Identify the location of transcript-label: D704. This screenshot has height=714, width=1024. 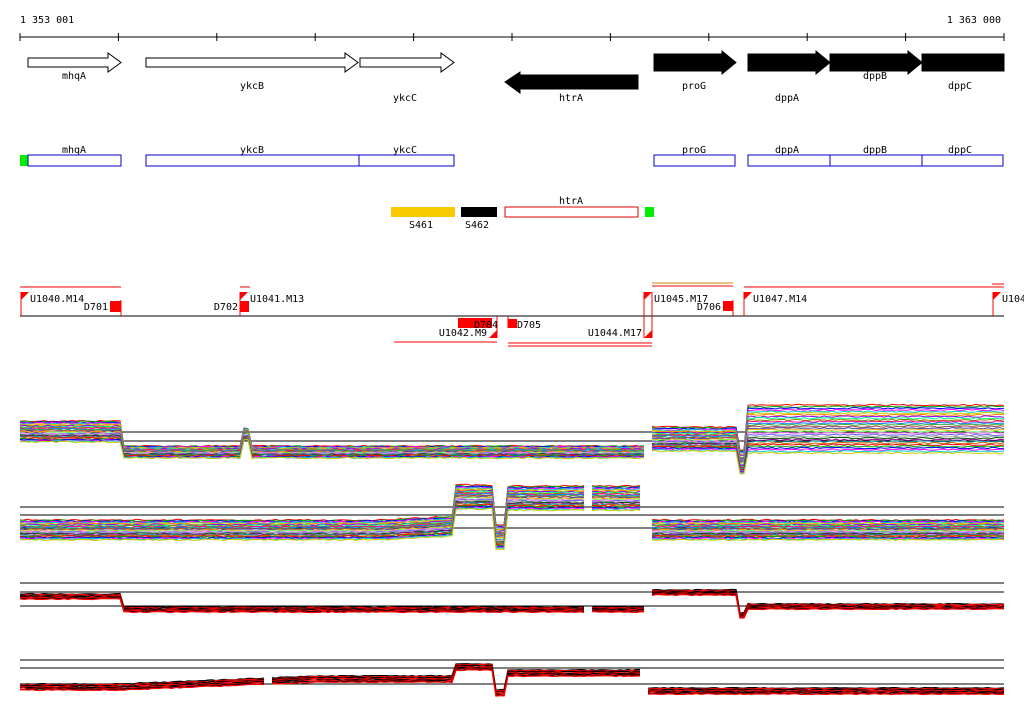
(486, 325).